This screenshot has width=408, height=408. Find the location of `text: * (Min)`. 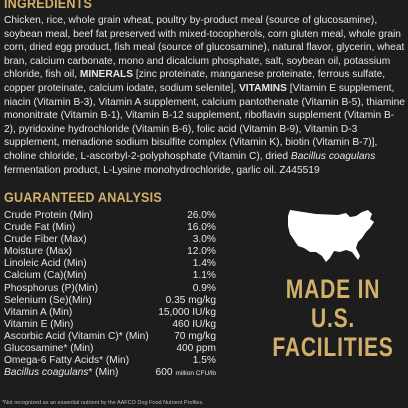

text: * (Min) is located at coordinates (103, 373).